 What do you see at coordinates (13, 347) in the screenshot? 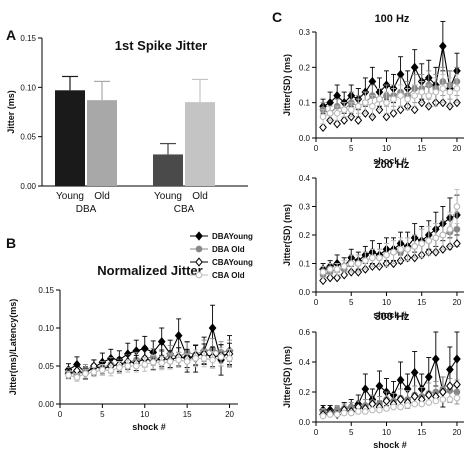
I see `y-axis-label: Jitter(ms)/Latency(ms)` at bounding box center [13, 347].